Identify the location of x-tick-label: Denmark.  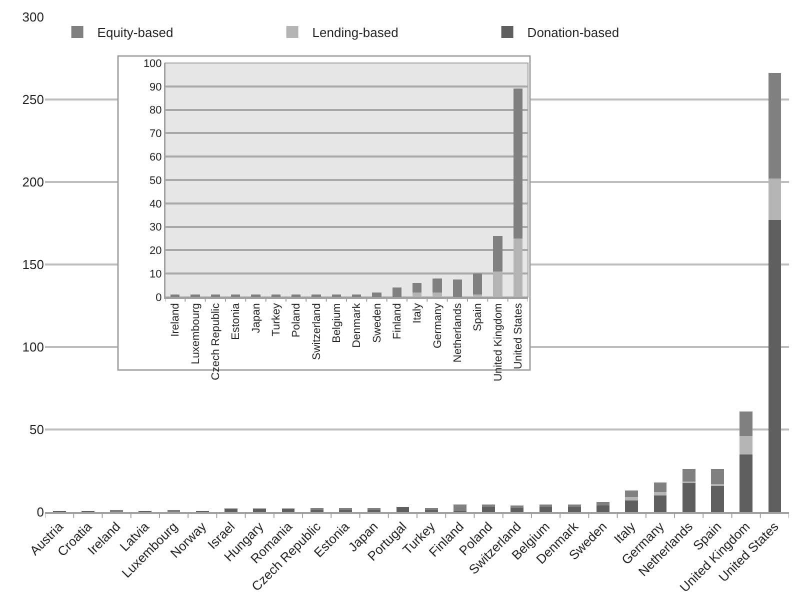
(357, 325).